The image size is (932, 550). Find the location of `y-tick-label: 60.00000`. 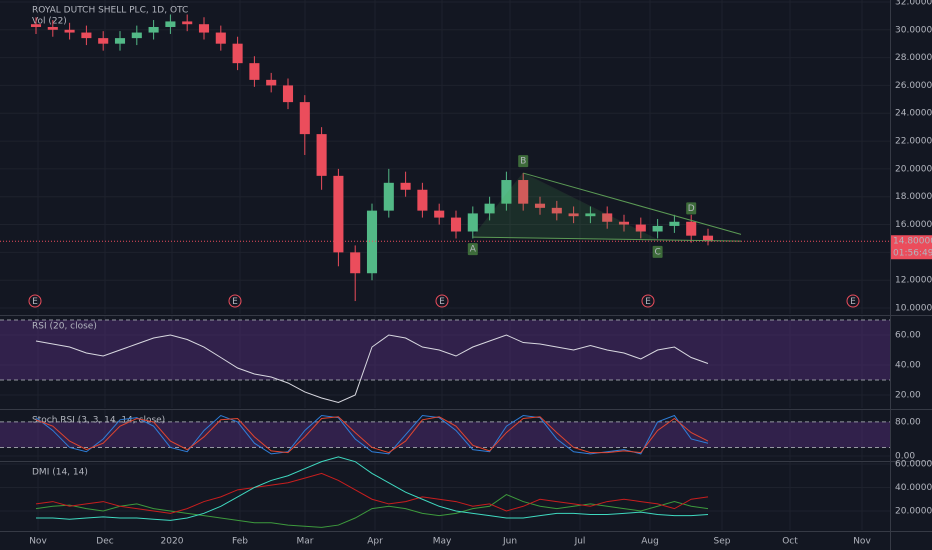

y-tick-label: 60.00000 is located at coordinates (913, 464).